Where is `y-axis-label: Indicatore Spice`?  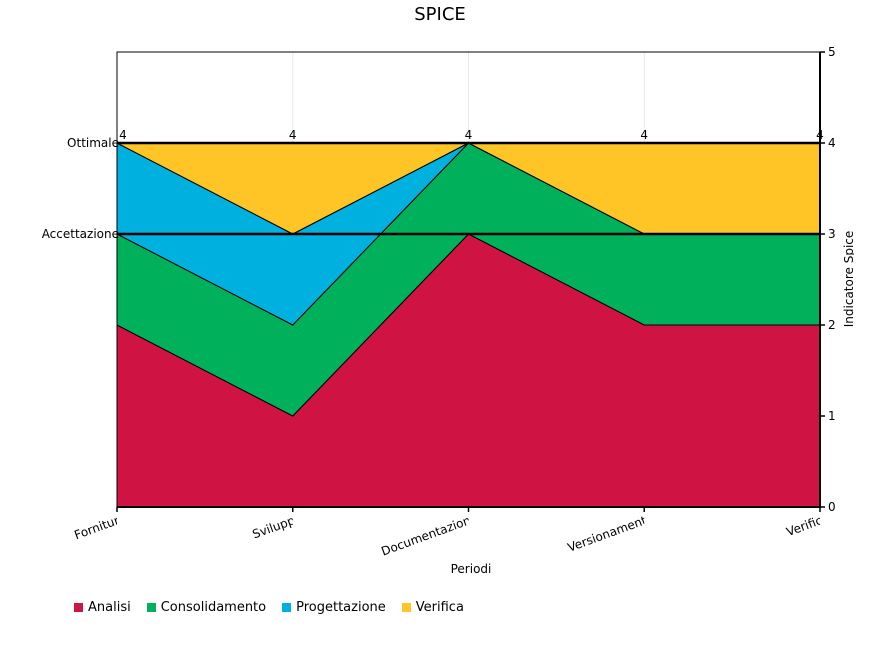
y-axis-label: Indicatore Spice is located at coordinates (849, 279).